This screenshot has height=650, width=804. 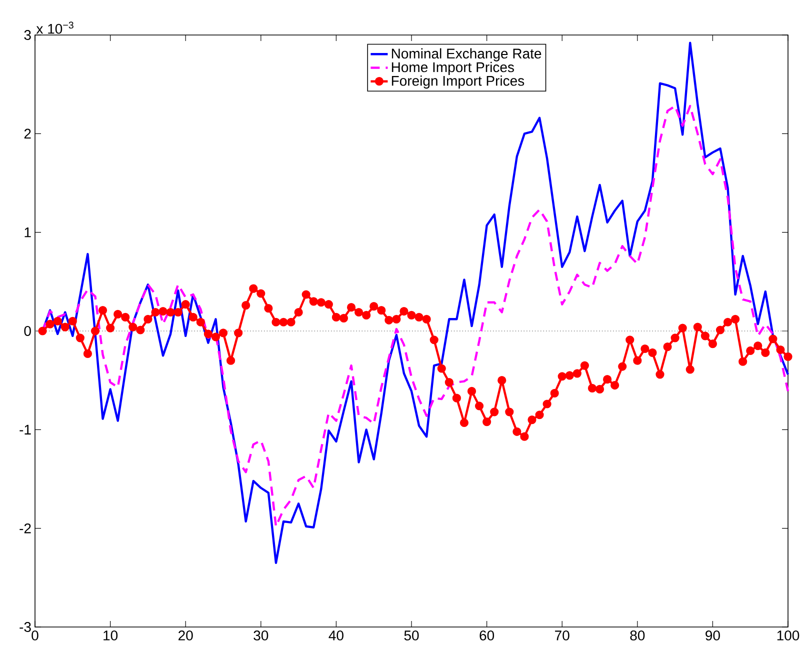 What do you see at coordinates (27, 133) in the screenshot?
I see `y-tick-label: 2` at bounding box center [27, 133].